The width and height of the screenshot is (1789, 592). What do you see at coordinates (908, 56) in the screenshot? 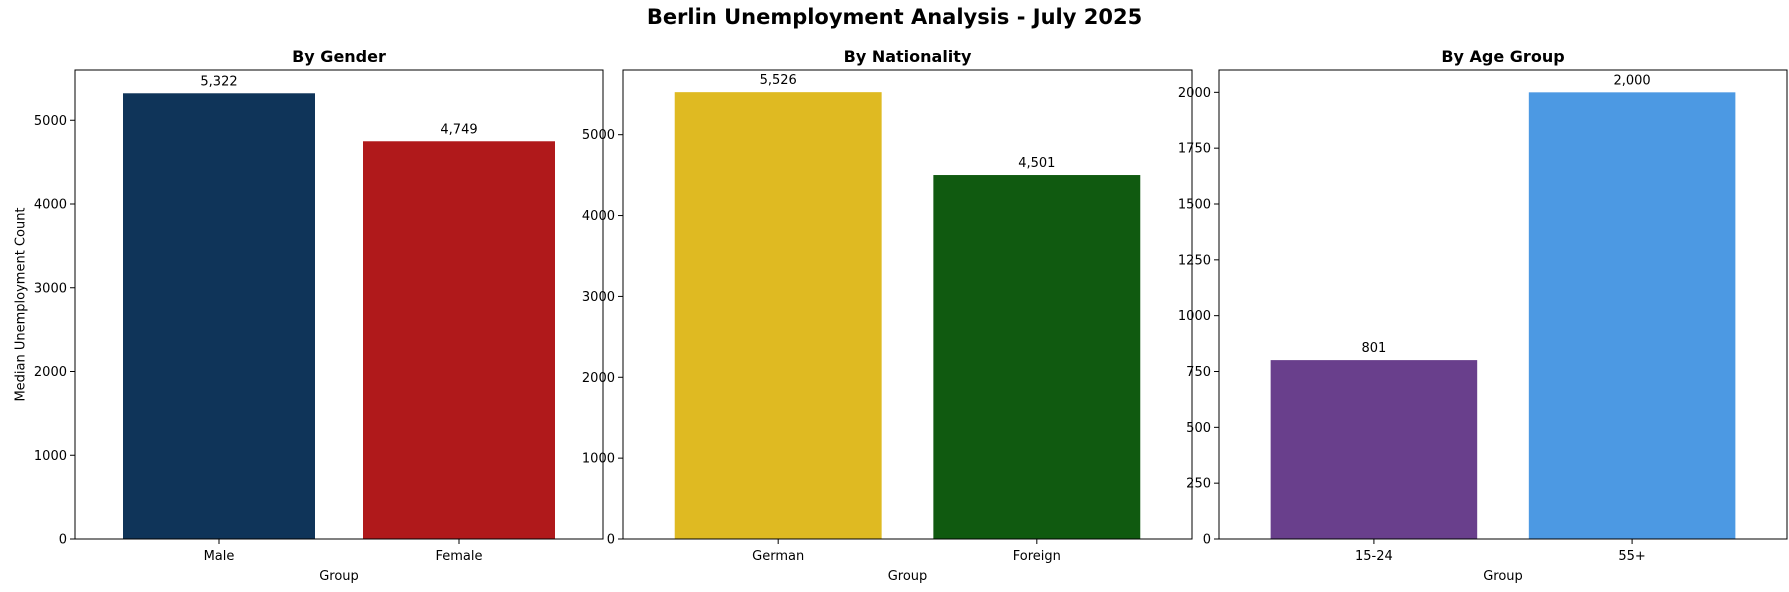
I see `panel-title: By Nationality` at bounding box center [908, 56].